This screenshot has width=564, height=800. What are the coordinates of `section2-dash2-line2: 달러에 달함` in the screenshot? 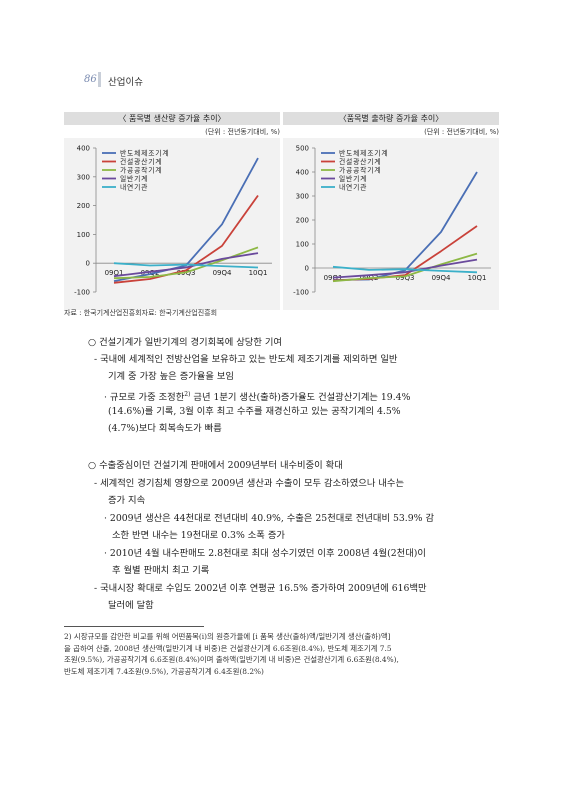 It's located at (131, 605).